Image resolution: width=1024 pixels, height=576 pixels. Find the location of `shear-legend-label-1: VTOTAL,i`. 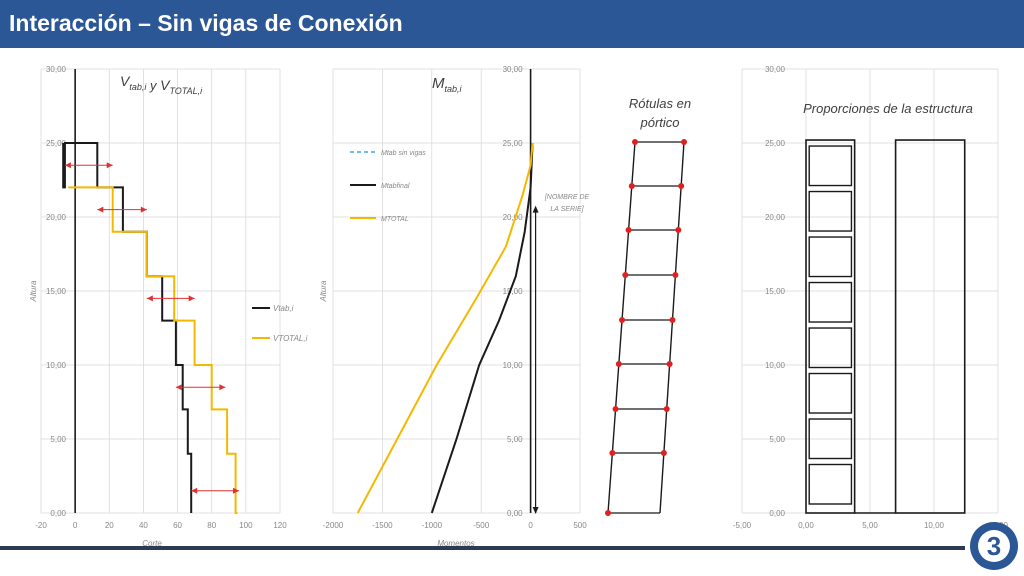

shear-legend-label-1: VTOTAL,i is located at coordinates (290, 338).